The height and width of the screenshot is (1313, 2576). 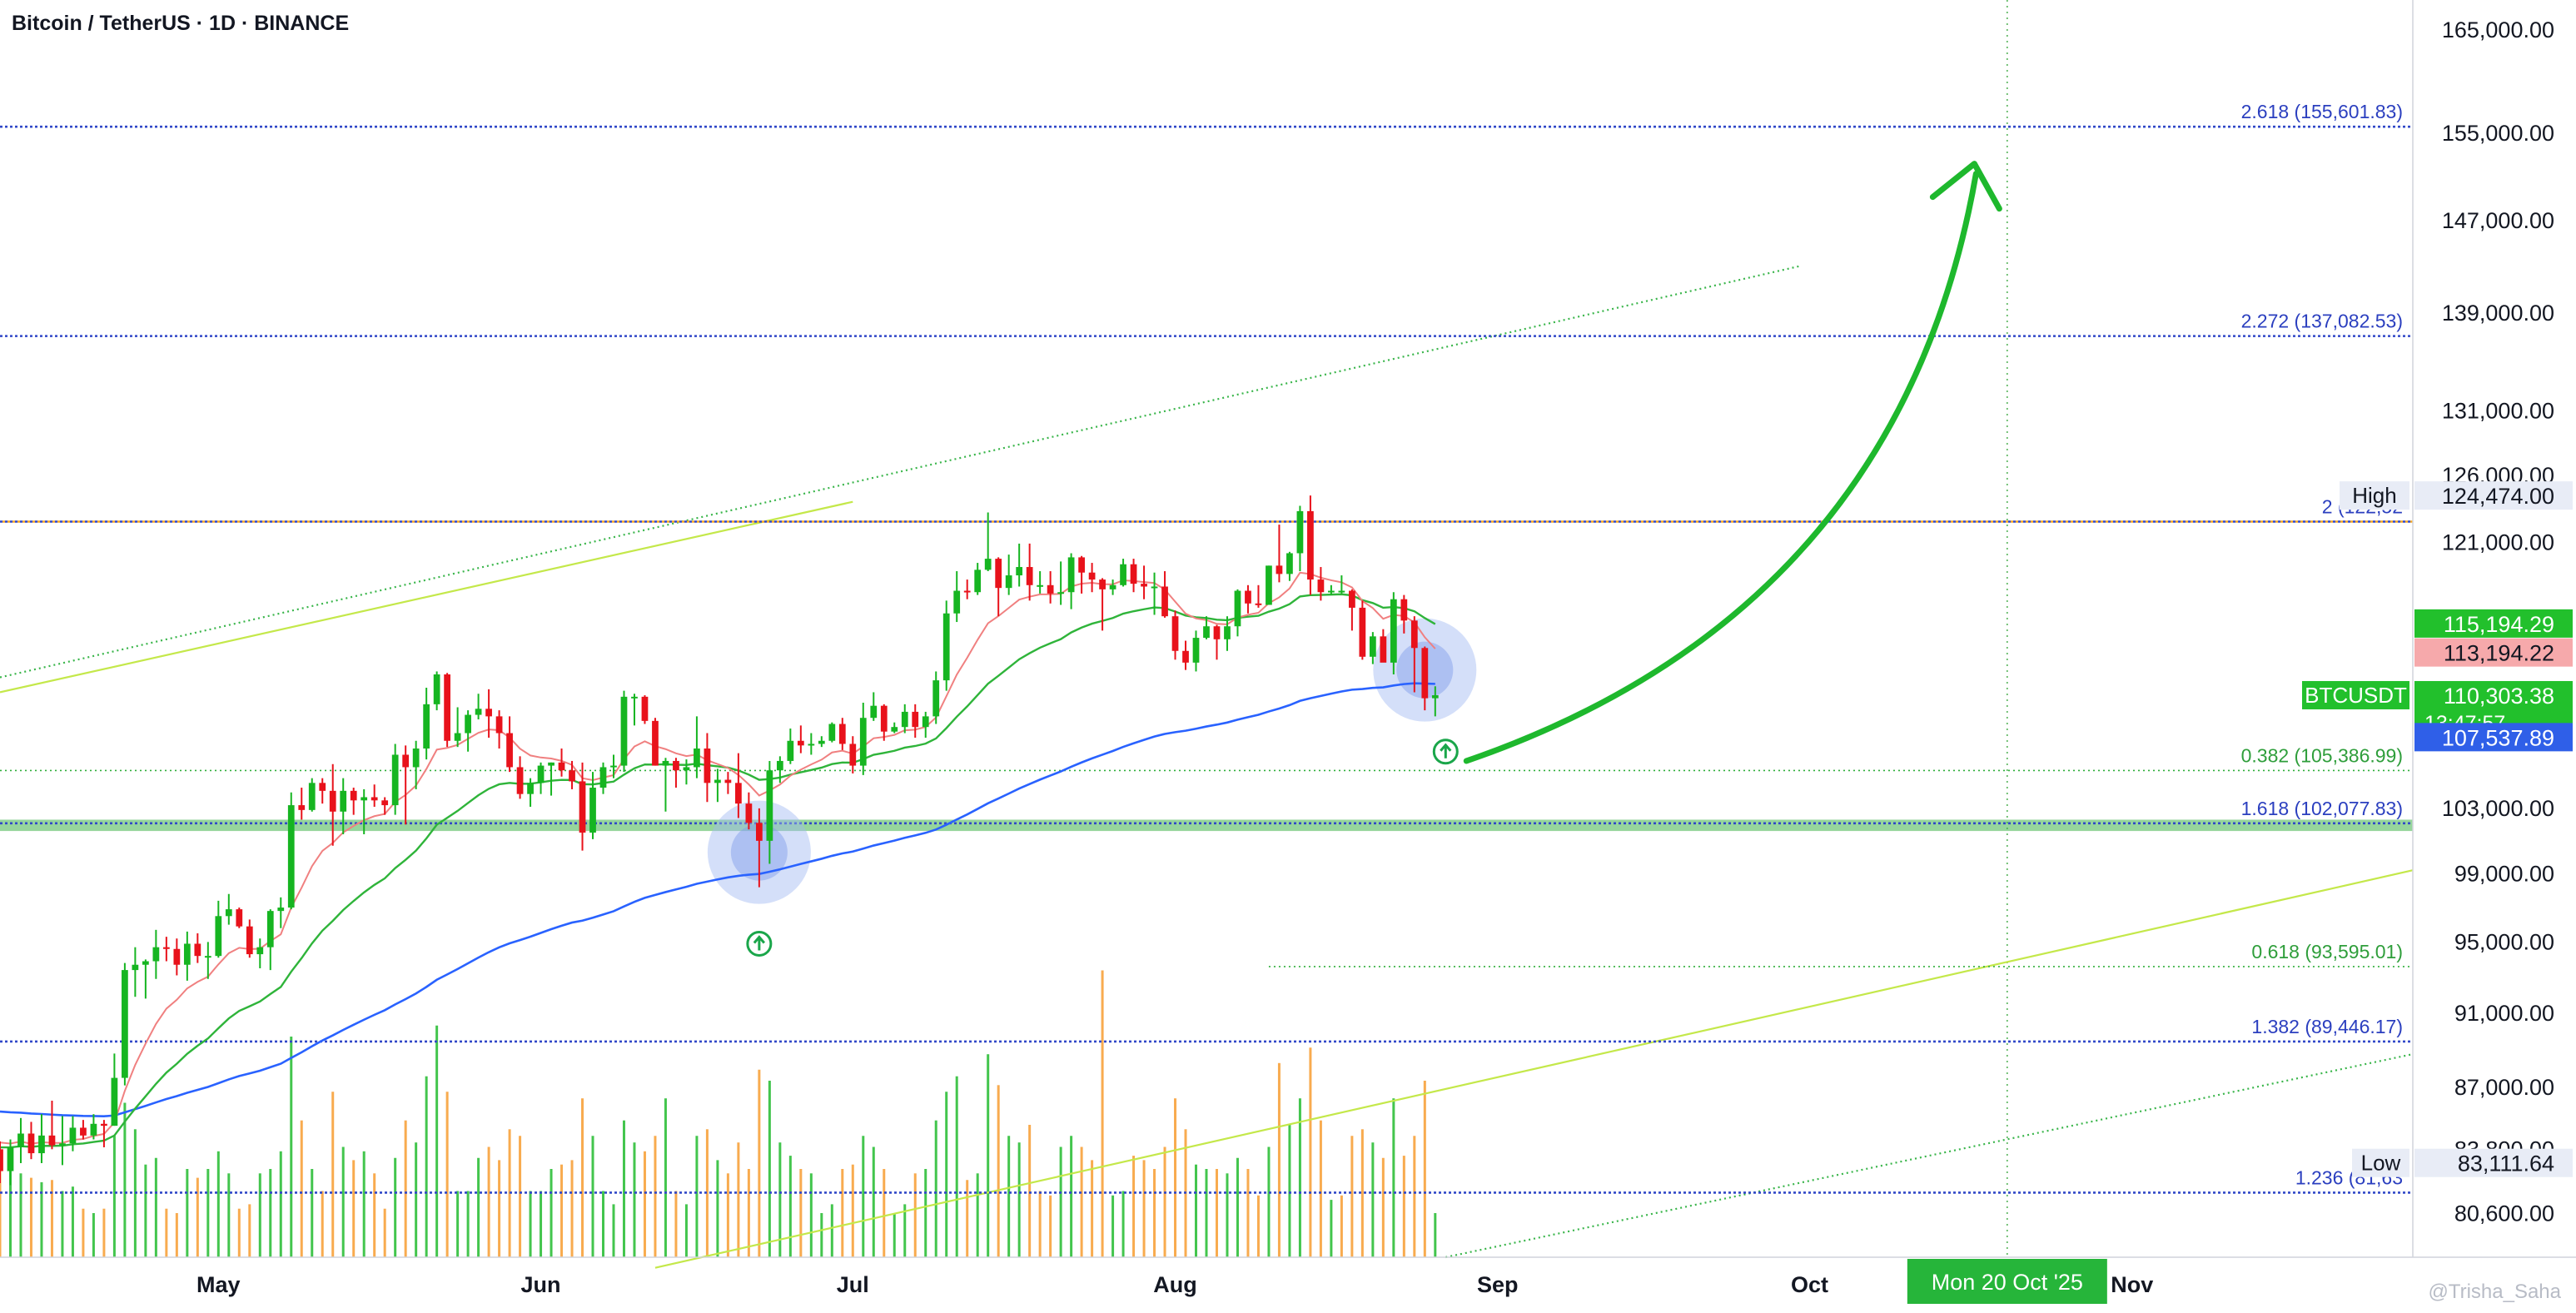 What do you see at coordinates (1092, 761) in the screenshot?
I see `highlight-layer` at bounding box center [1092, 761].